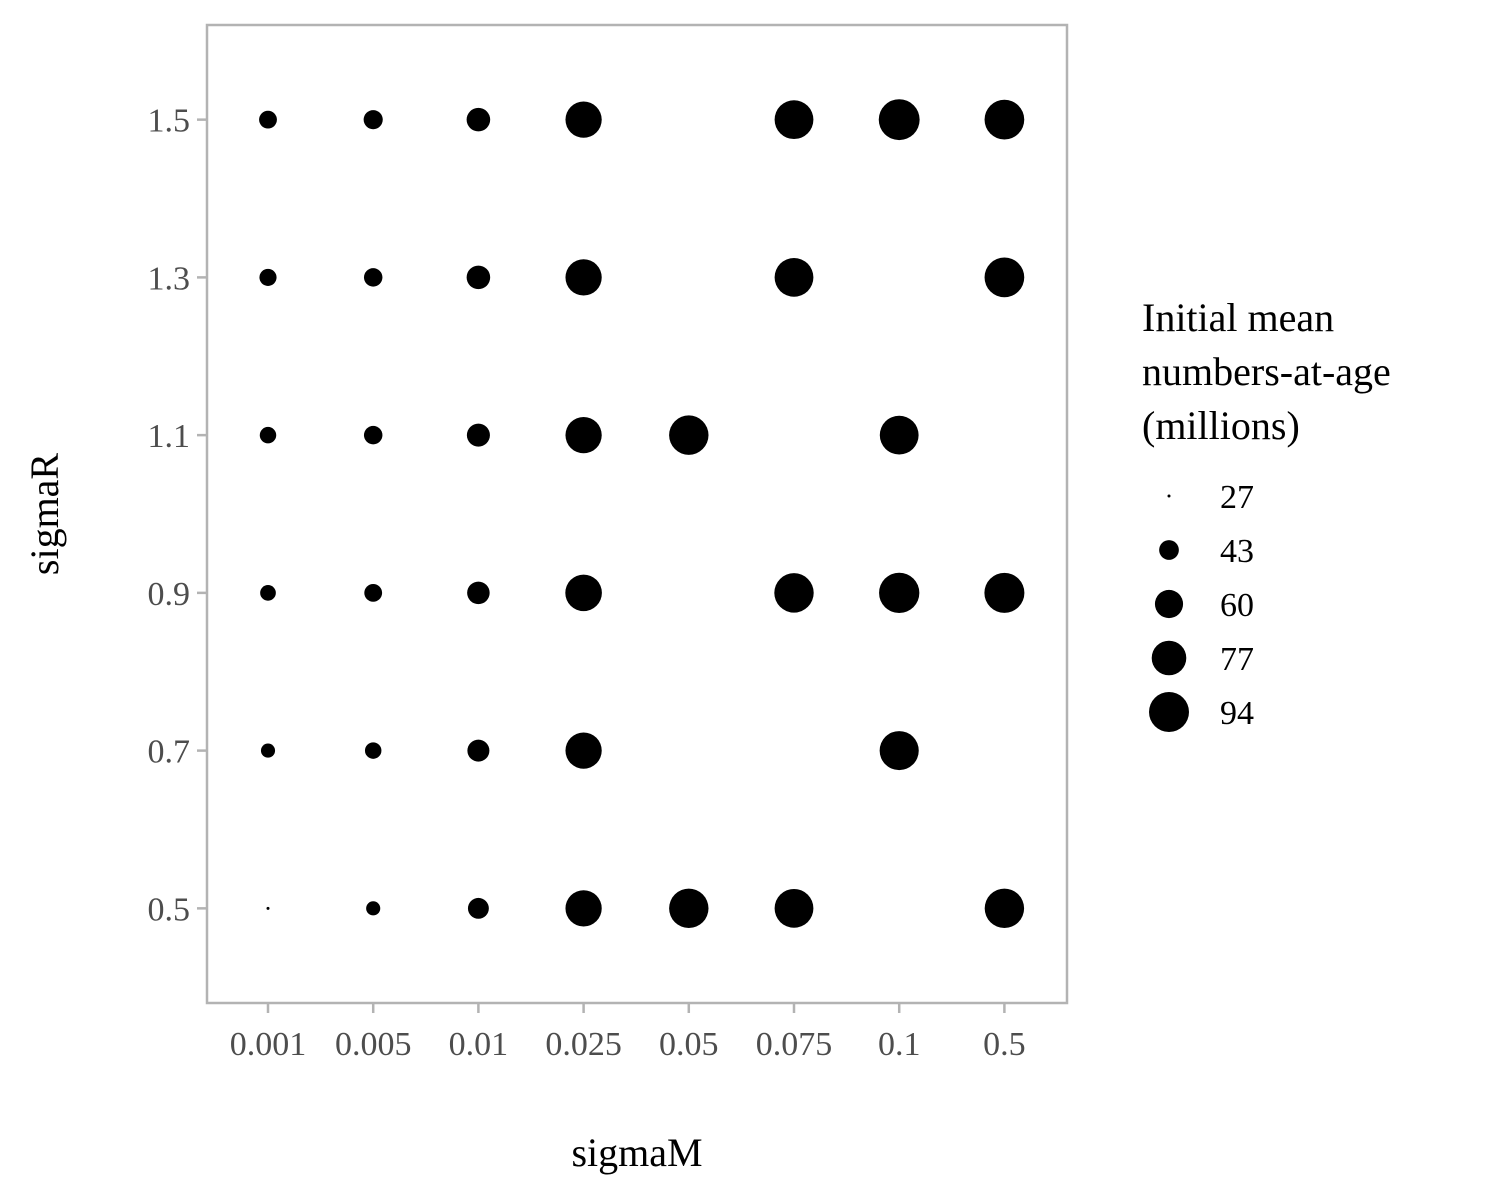 The image size is (1500, 1200). Describe the element at coordinates (1237, 713) in the screenshot. I see `legend-key-label: 94` at that location.